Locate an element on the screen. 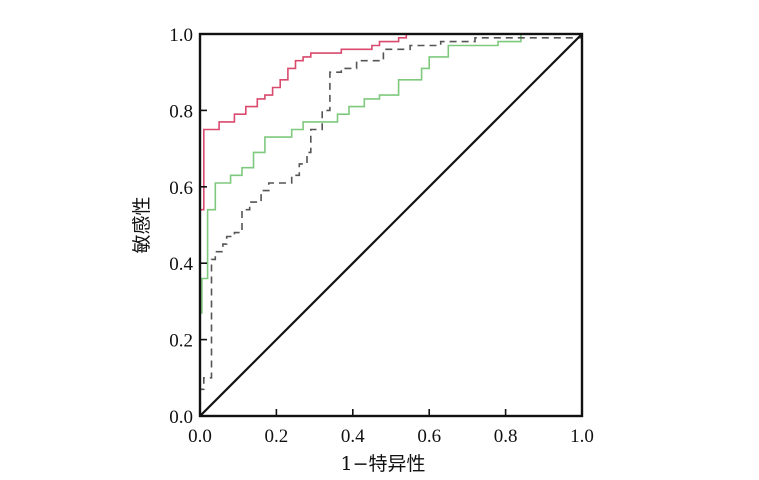  y-axis-title: 敏感性 is located at coordinates (142, 224).